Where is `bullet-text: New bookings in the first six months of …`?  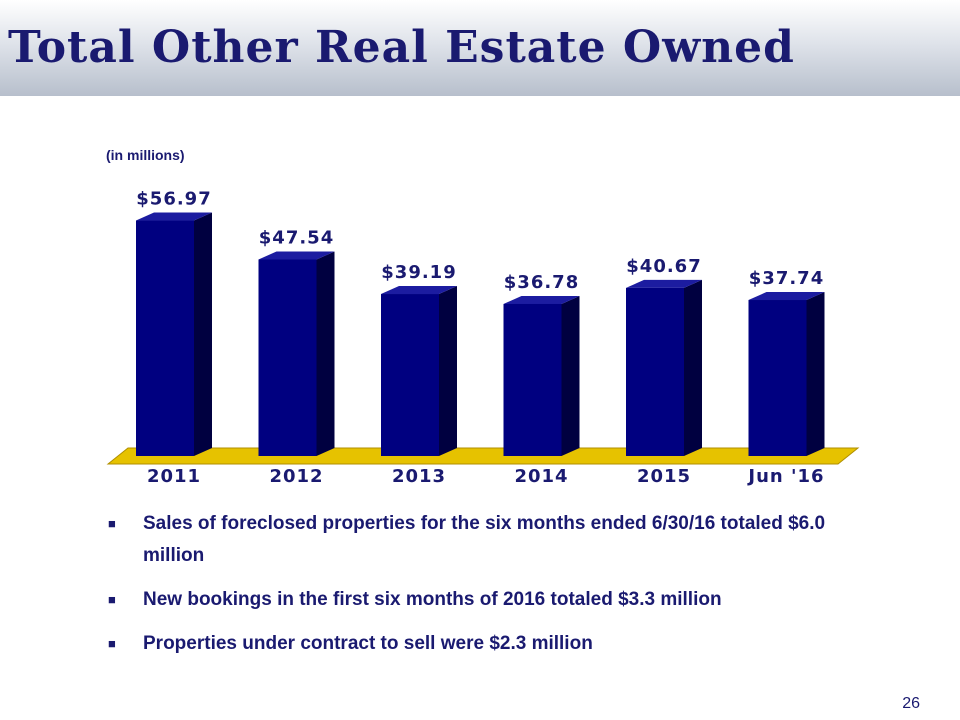
bullet-text: New bookings in the first six months of … is located at coordinates (432, 599).